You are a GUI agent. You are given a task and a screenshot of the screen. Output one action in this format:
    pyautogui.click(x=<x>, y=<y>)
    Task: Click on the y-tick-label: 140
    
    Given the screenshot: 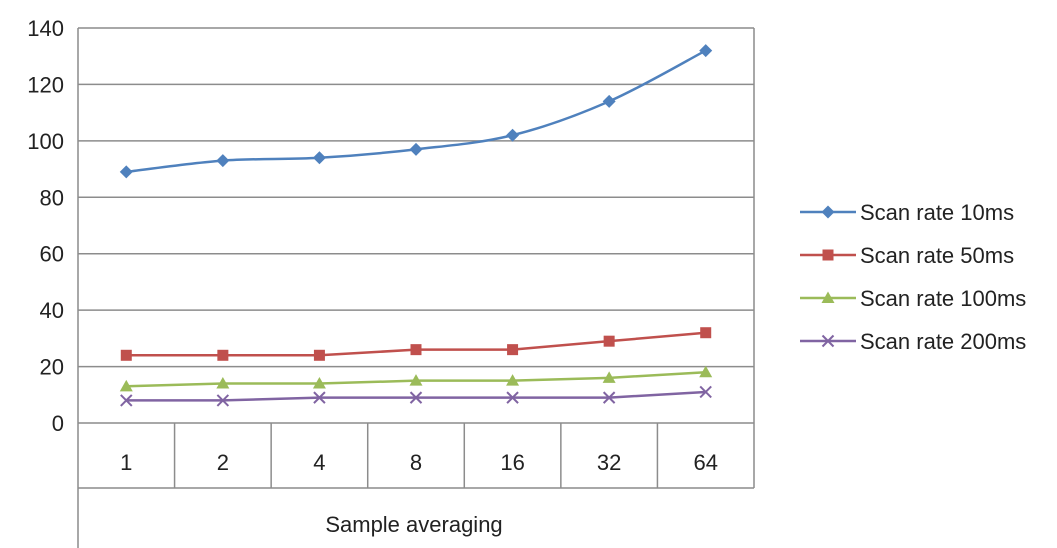 What is the action you would take?
    pyautogui.click(x=45, y=28)
    